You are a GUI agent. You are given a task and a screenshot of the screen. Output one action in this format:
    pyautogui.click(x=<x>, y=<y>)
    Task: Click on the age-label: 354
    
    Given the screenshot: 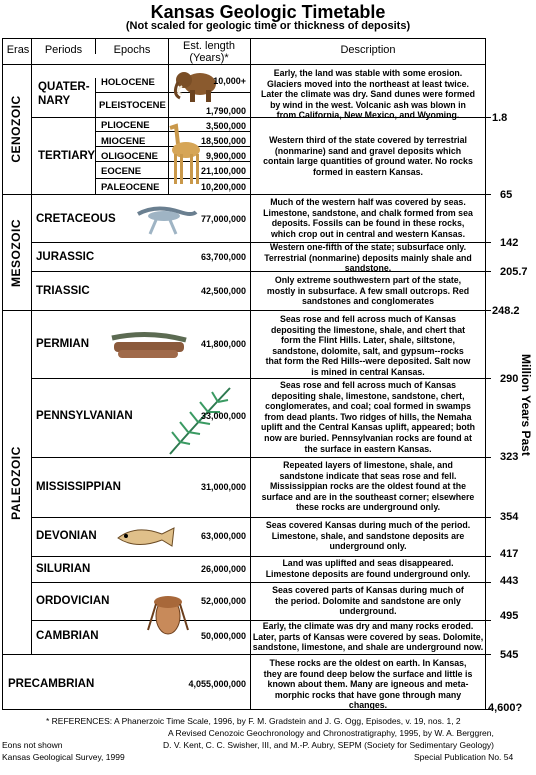 What is the action you would take?
    pyautogui.click(x=509, y=517)
    